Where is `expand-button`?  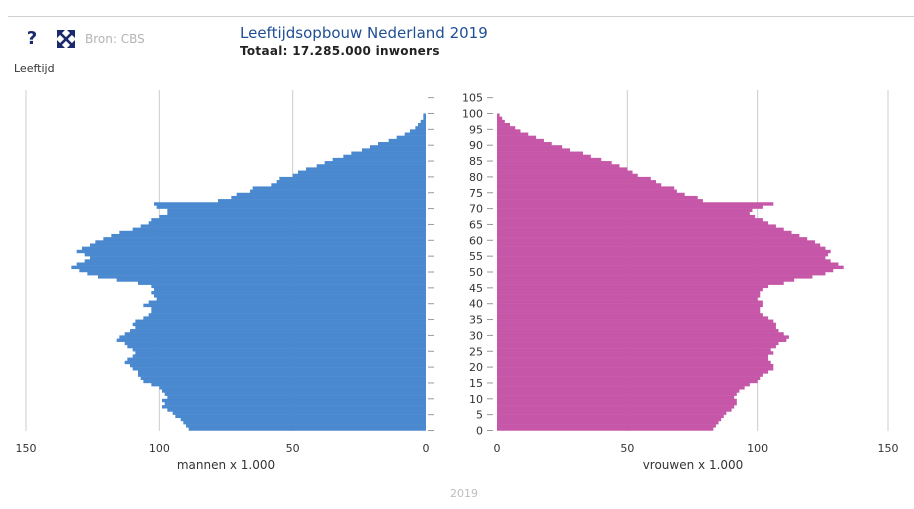
expand-button is located at coordinates (66, 39).